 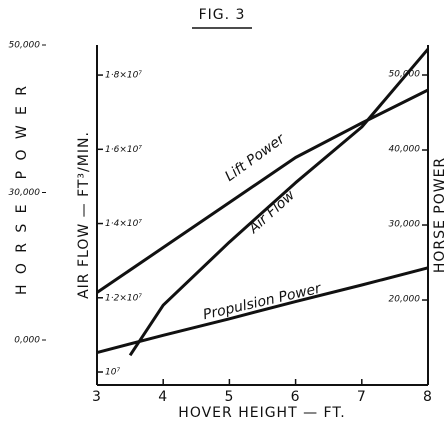 I want to click on series-label: Lift Power, so click(x=255, y=157).